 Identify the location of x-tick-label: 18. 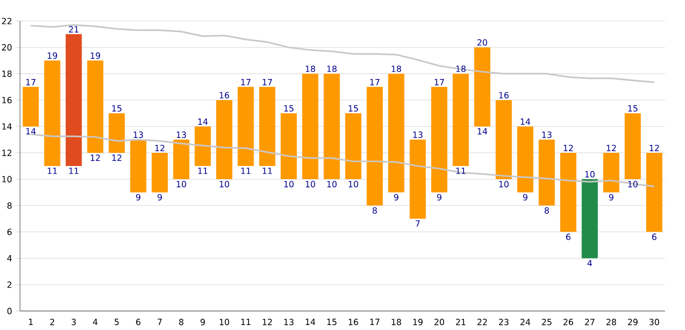
(397, 322).